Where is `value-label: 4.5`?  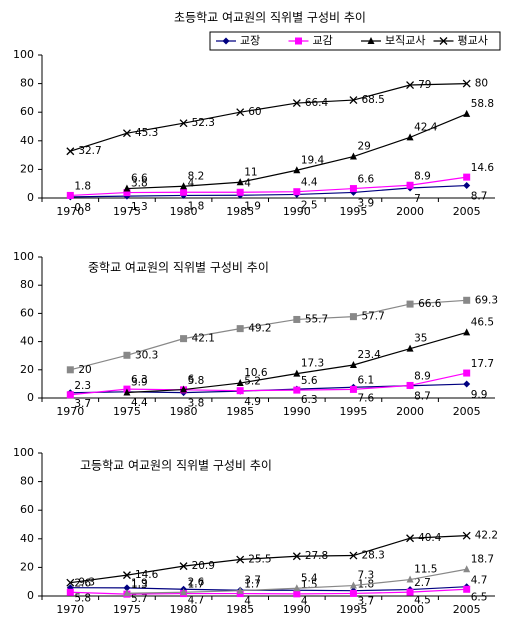
value-label: 4.5 is located at coordinates (422, 601).